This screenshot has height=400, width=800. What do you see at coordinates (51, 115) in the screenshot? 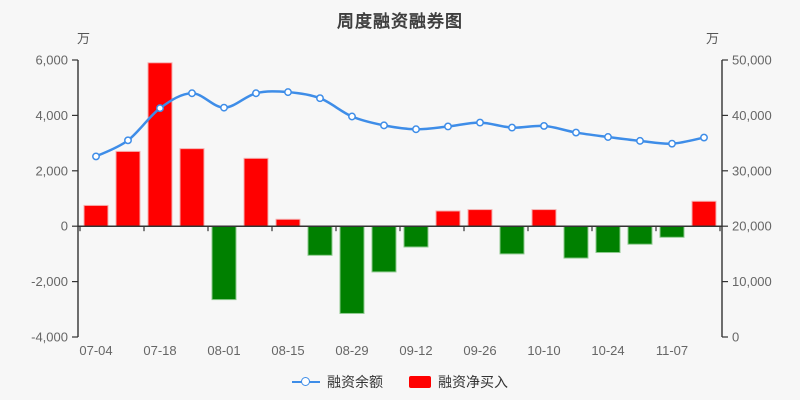
I see `left-axis-tick-label: 4,000` at bounding box center [51, 115].